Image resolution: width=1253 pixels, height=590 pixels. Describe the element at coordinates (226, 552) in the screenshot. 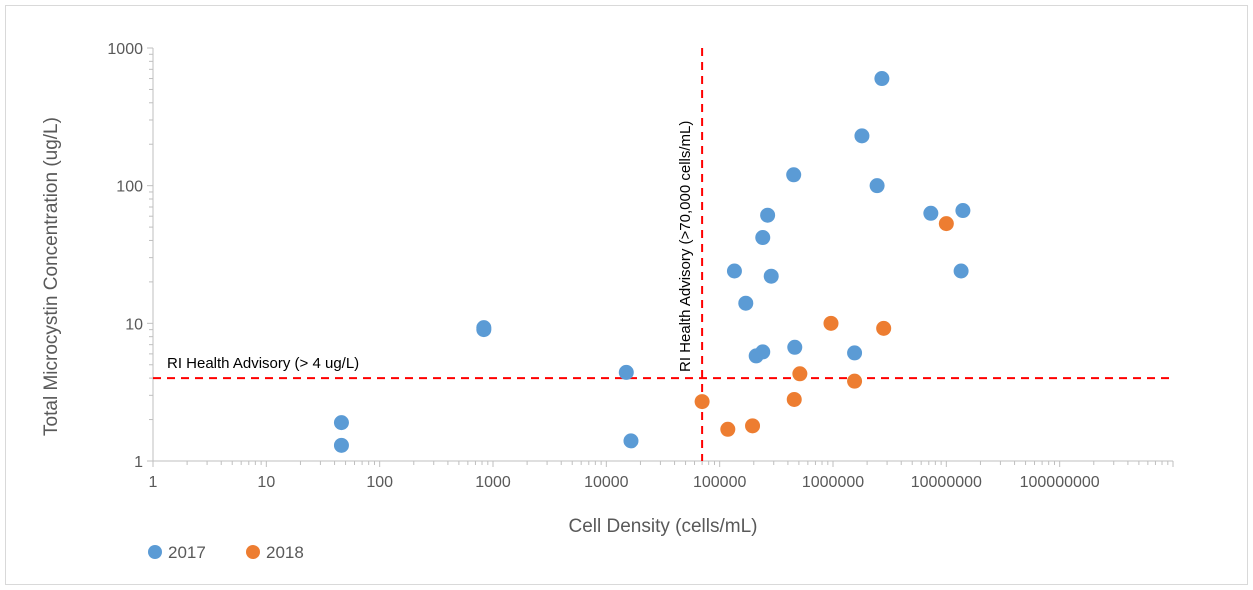

I see `legend: 2017 2018` at that location.